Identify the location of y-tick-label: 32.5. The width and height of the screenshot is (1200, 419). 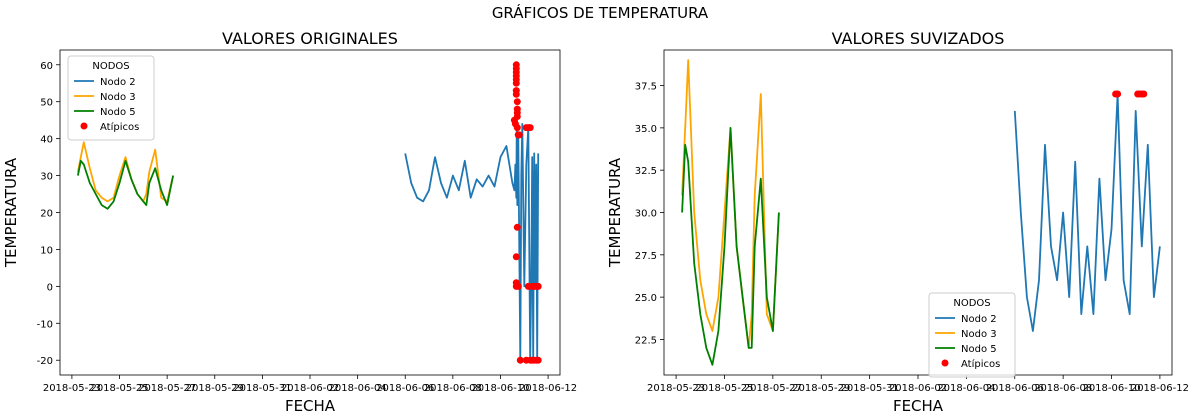
(646, 171).